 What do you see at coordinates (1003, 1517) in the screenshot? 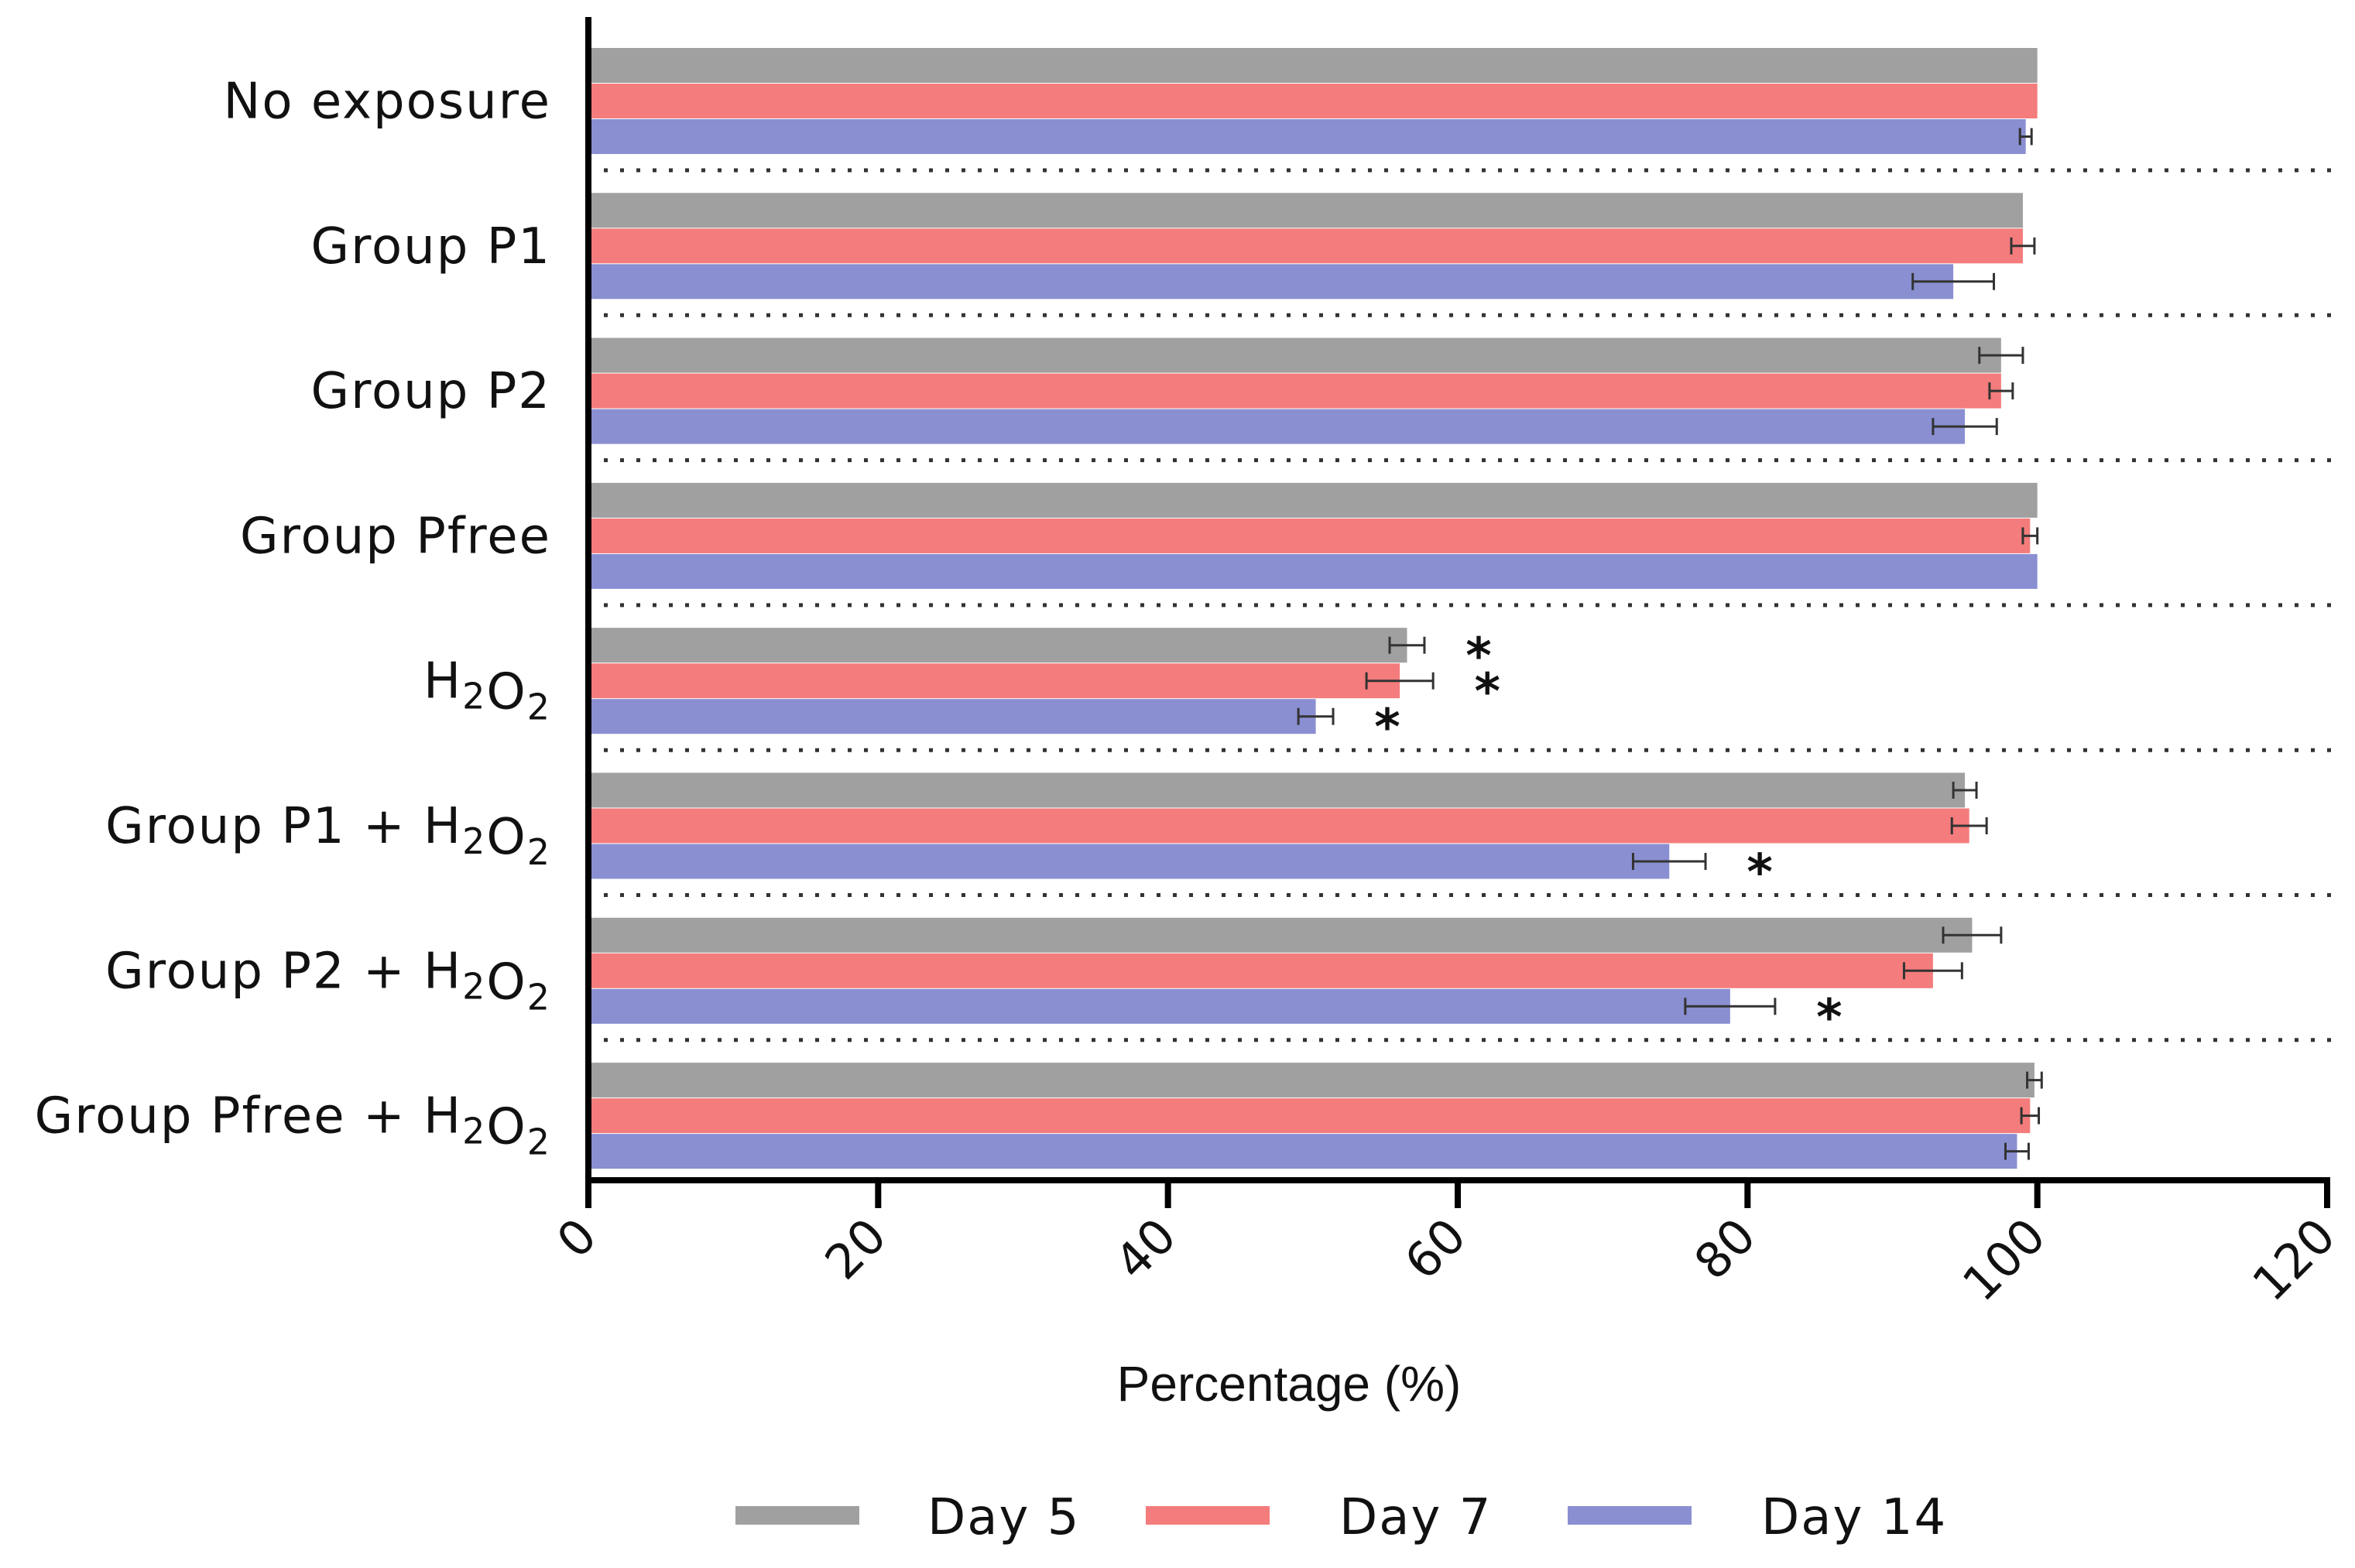
I see `legend-label: Day 5` at bounding box center [1003, 1517].